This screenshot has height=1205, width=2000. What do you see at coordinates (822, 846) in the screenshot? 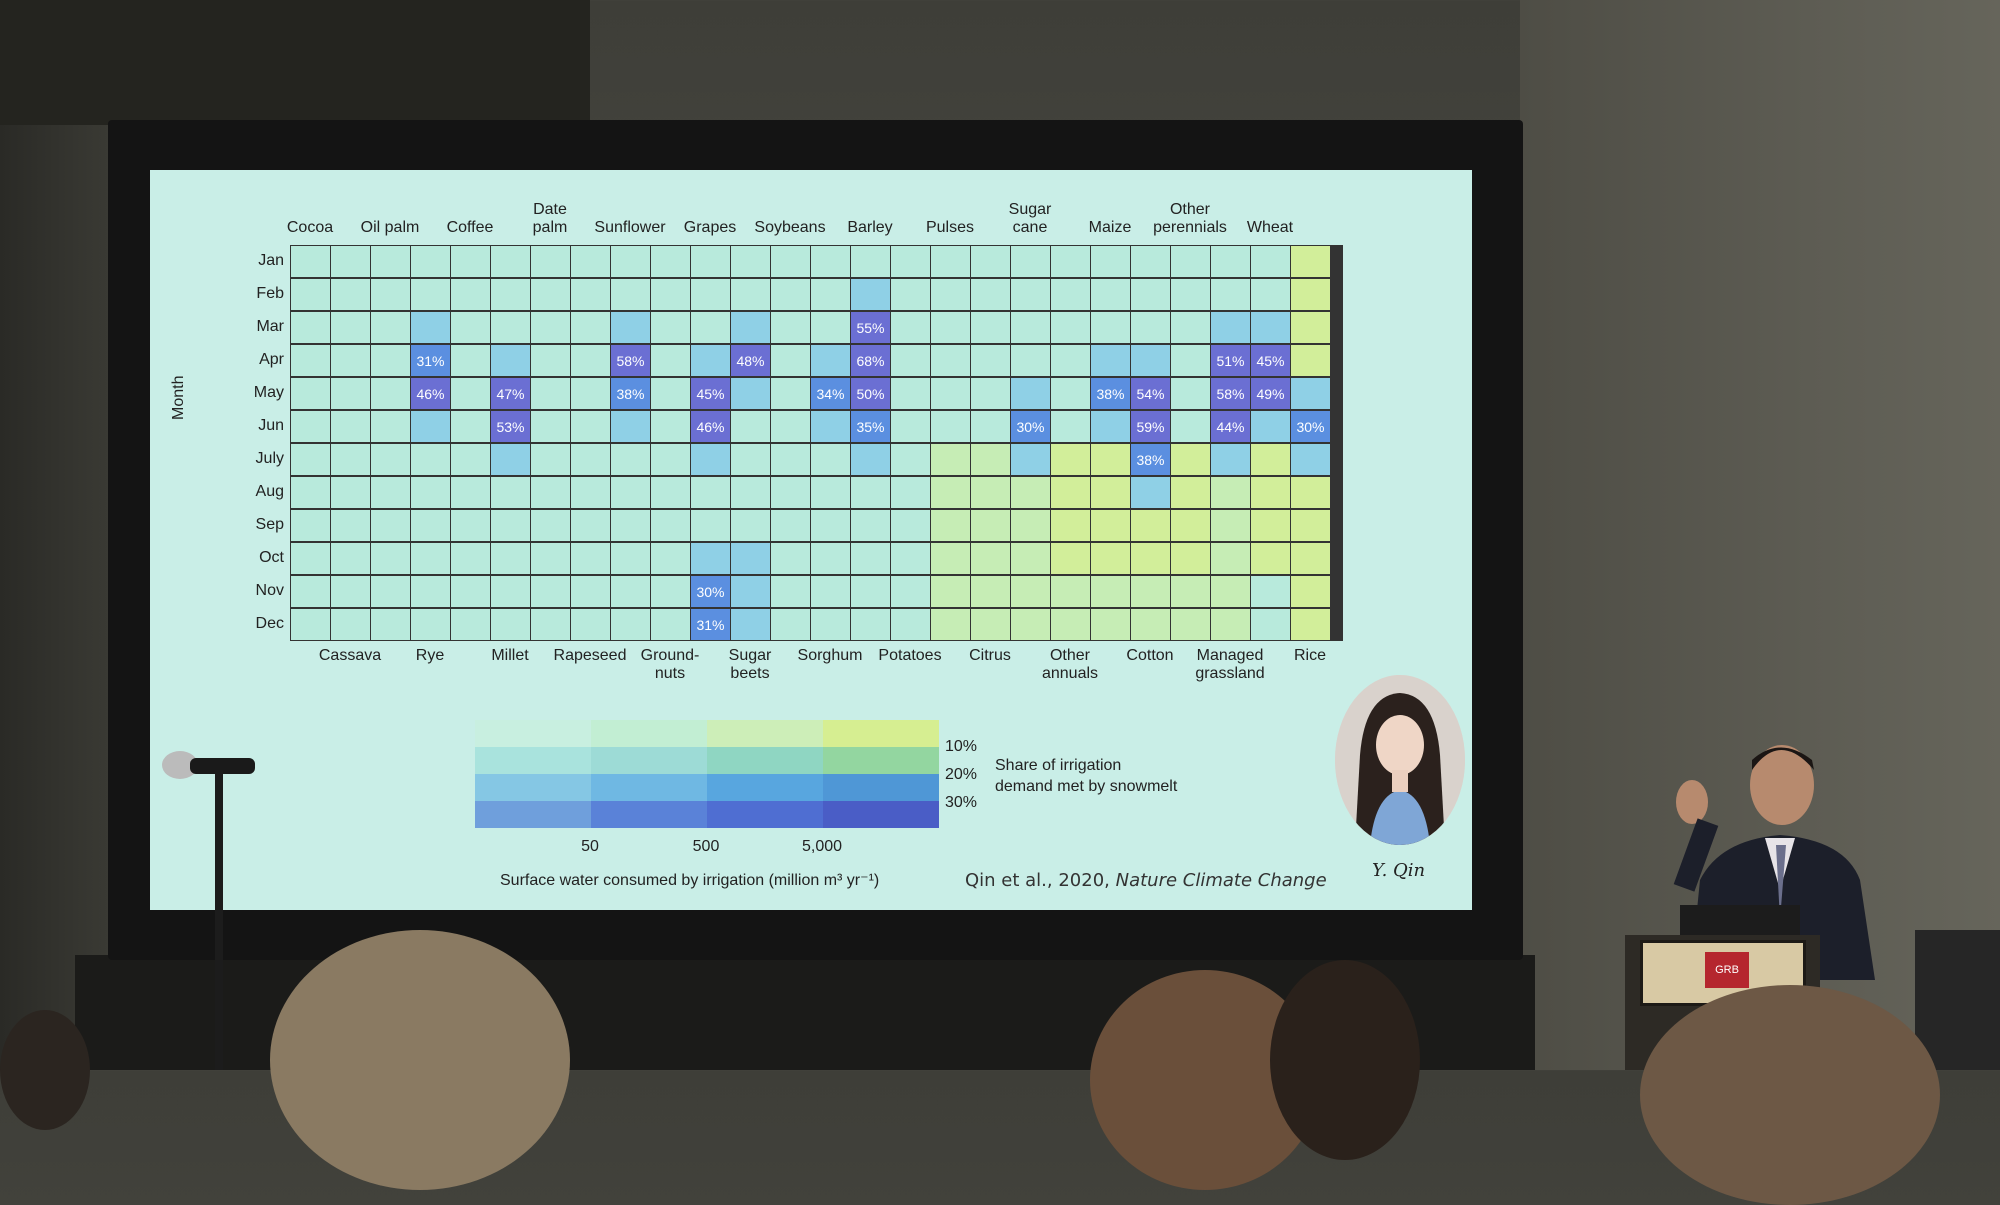
I see `legend-tick-5000: 5,000` at bounding box center [822, 846].